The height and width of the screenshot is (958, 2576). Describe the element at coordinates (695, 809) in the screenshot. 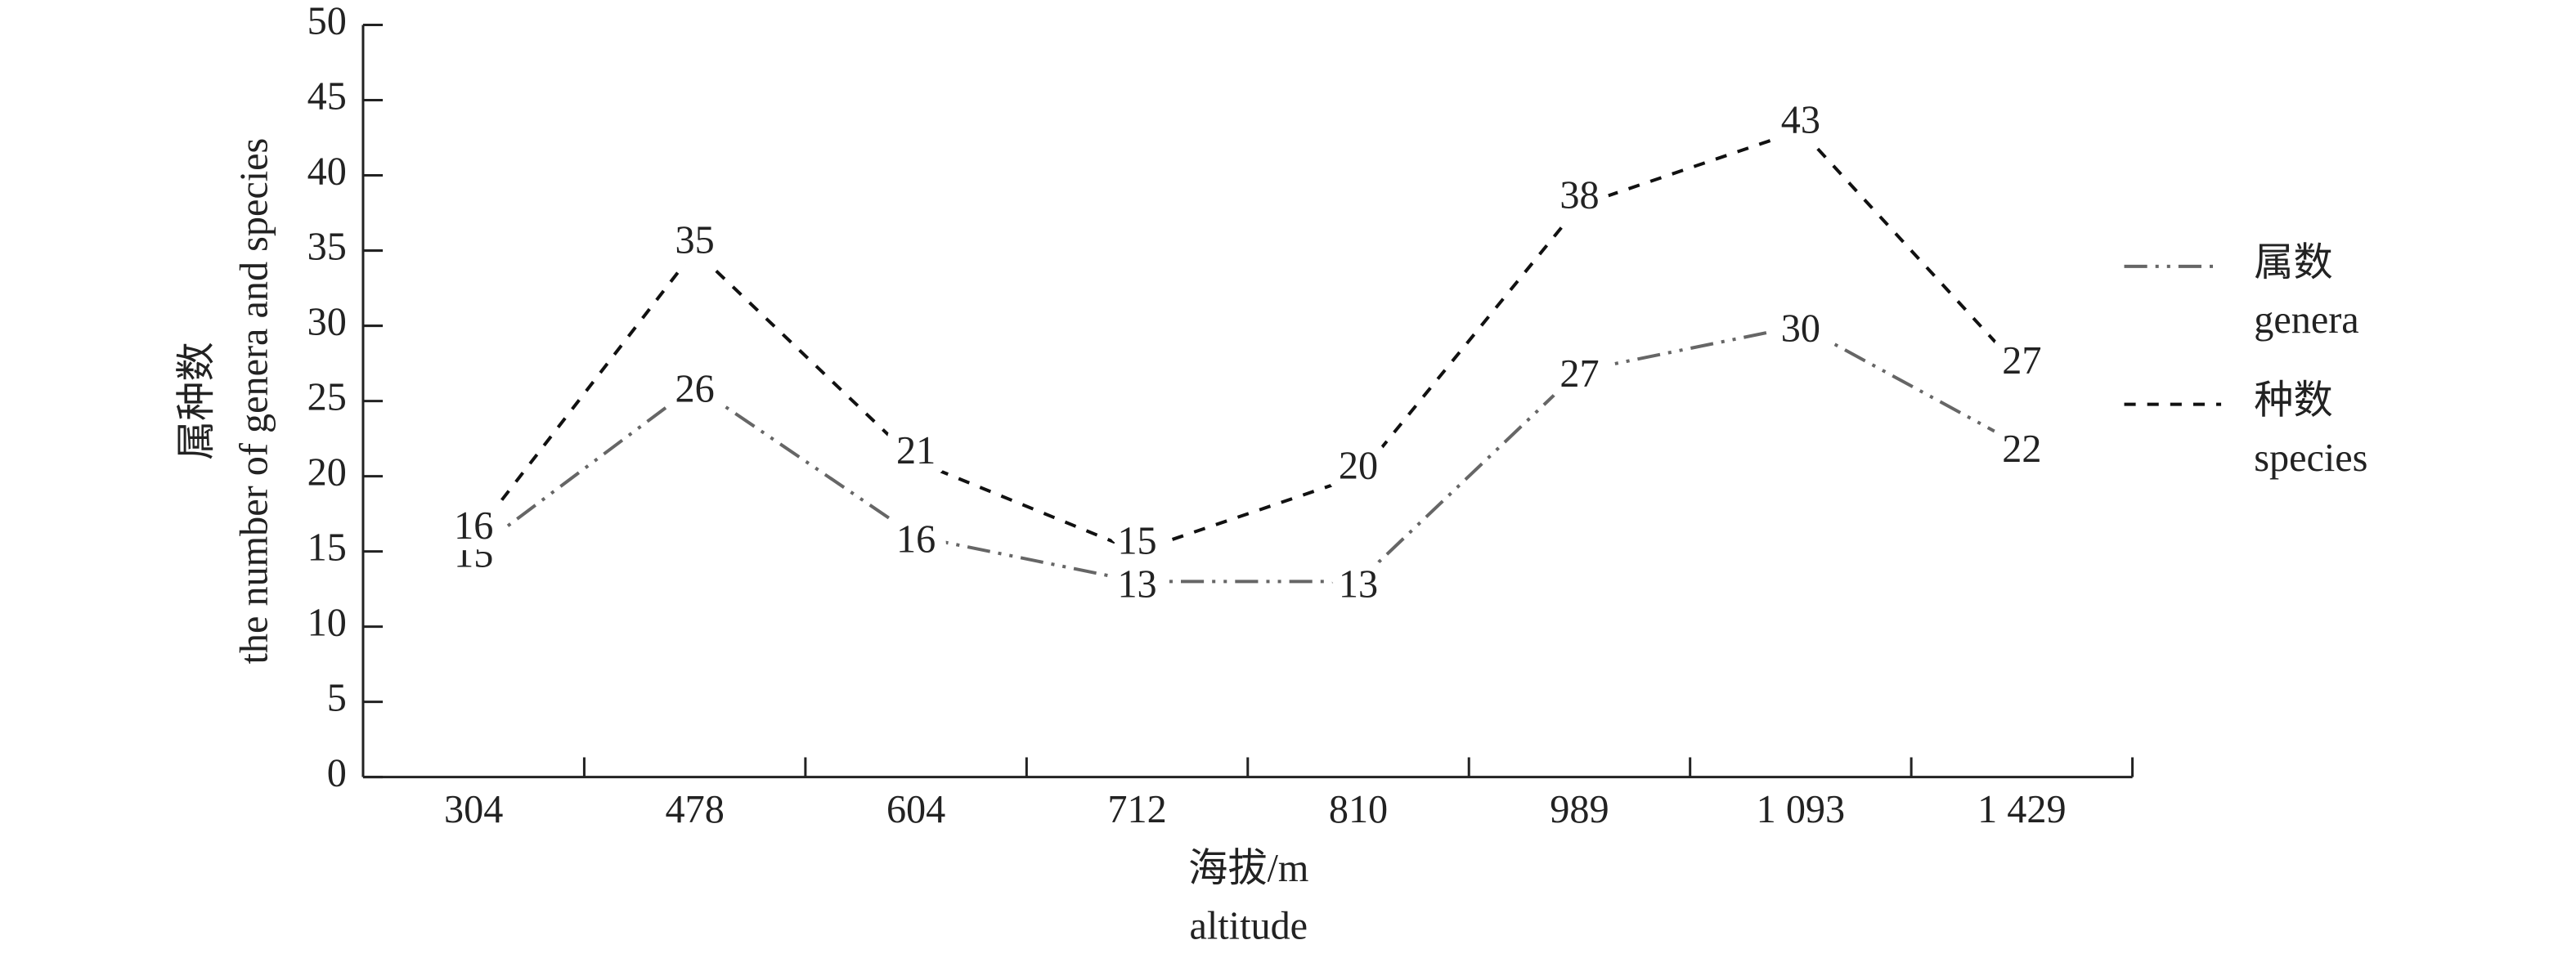

I see `x-tick-label: 478` at that location.